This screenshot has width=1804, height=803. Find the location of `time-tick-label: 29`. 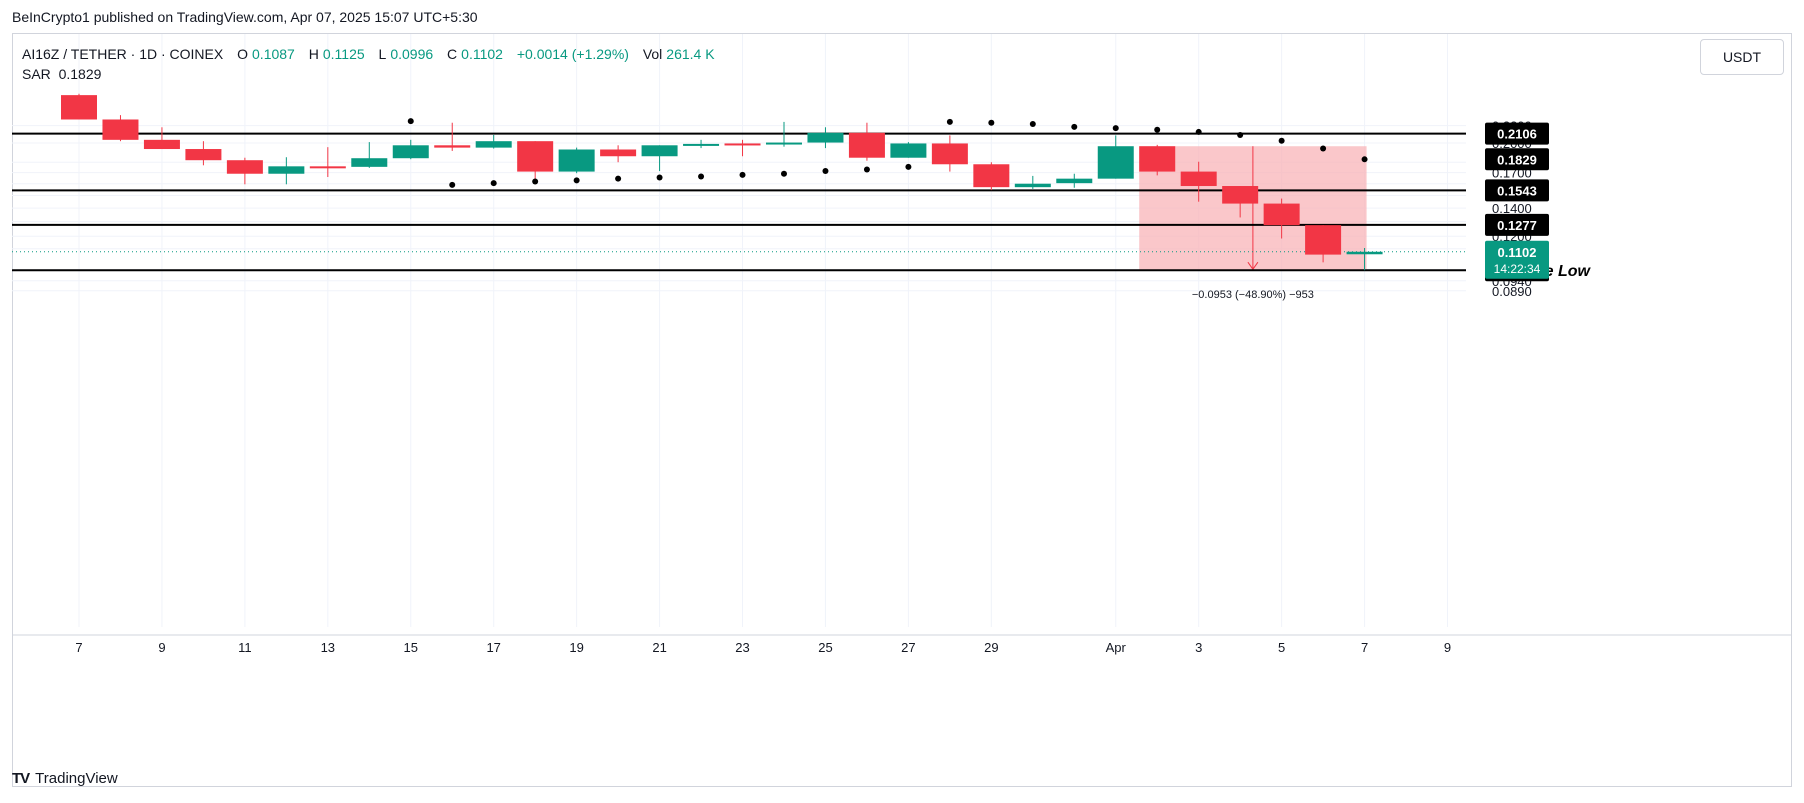

time-tick-label: 29 is located at coordinates (991, 647).